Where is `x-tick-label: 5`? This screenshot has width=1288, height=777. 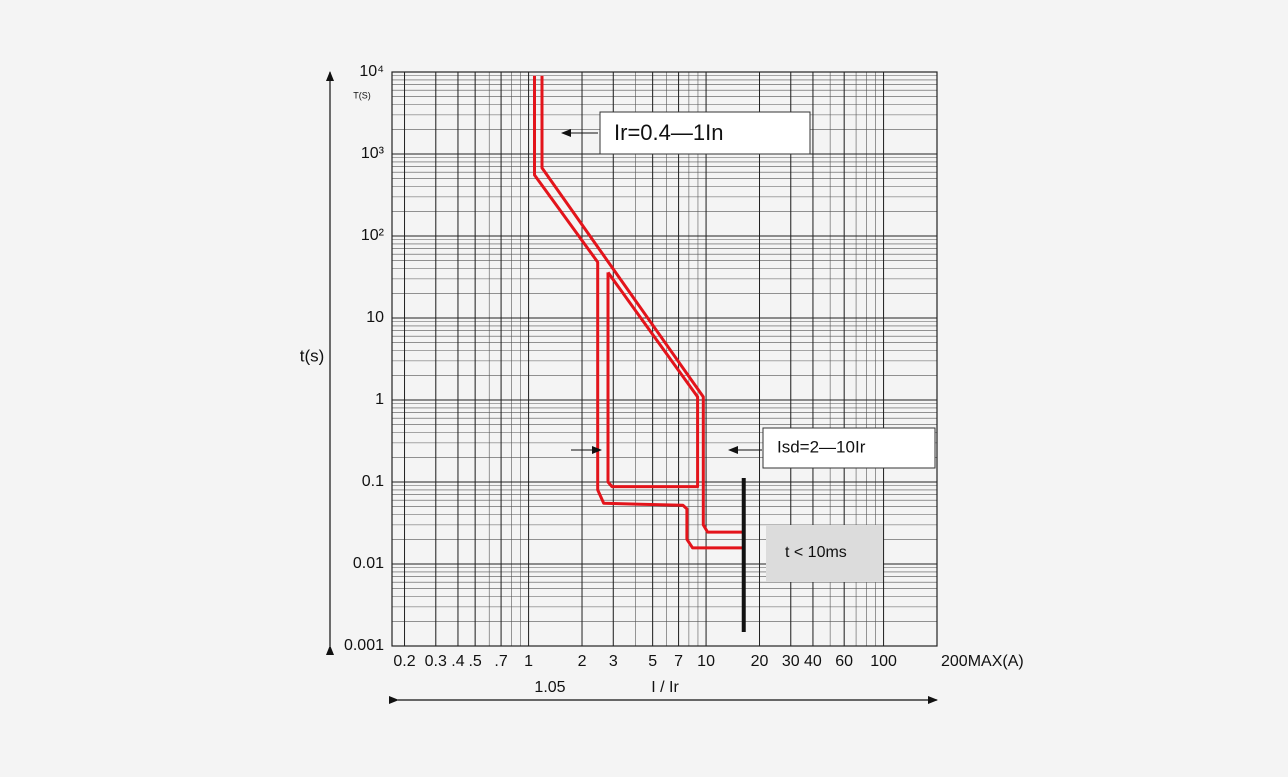 x-tick-label: 5 is located at coordinates (652, 661).